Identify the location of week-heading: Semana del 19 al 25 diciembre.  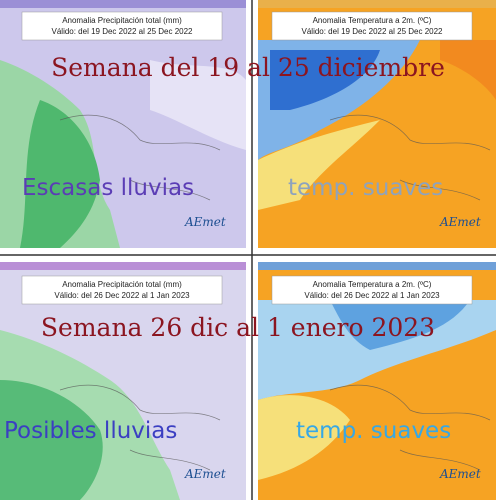
(248, 67).